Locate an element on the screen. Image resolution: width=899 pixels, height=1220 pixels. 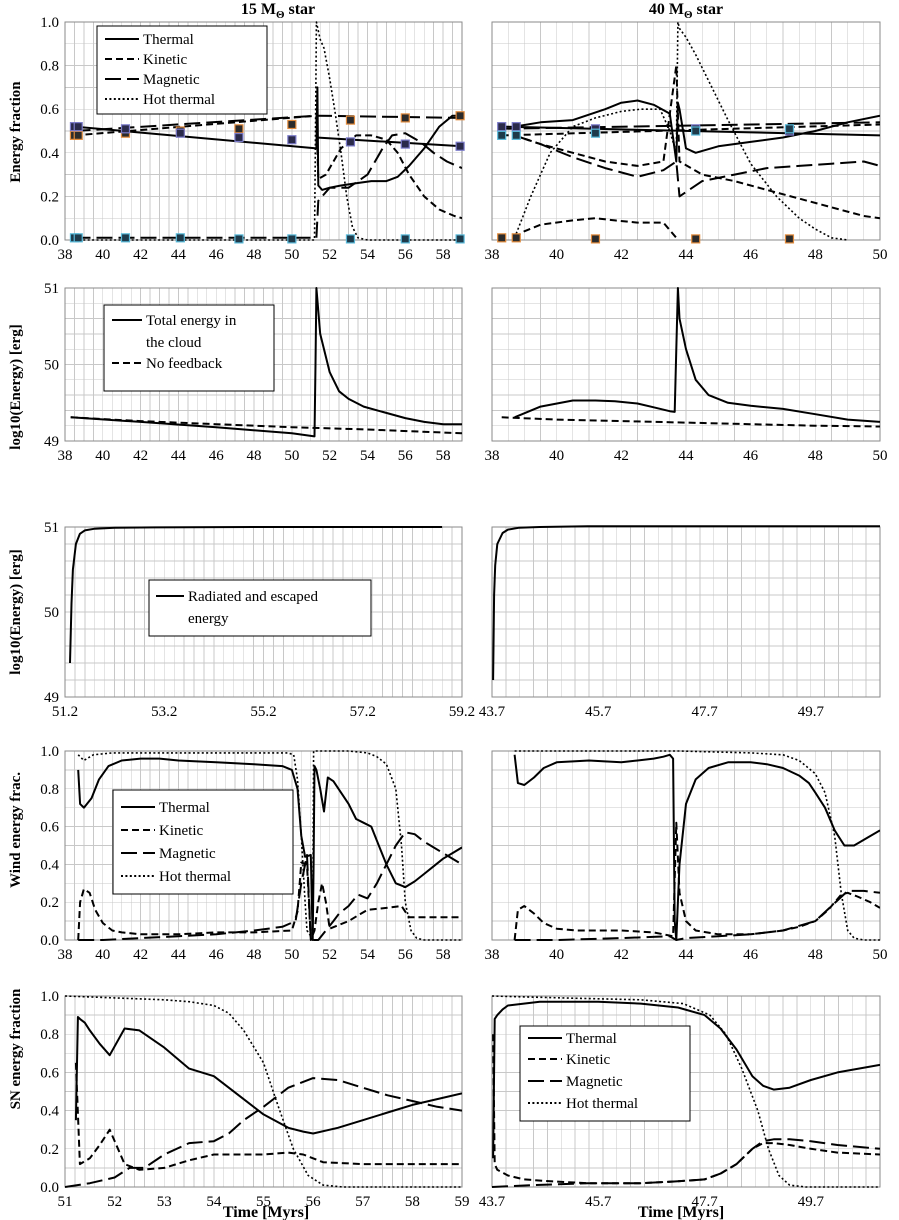
ylabel-row2: log10(Energy) [erg] is located at coordinates (16, 386).